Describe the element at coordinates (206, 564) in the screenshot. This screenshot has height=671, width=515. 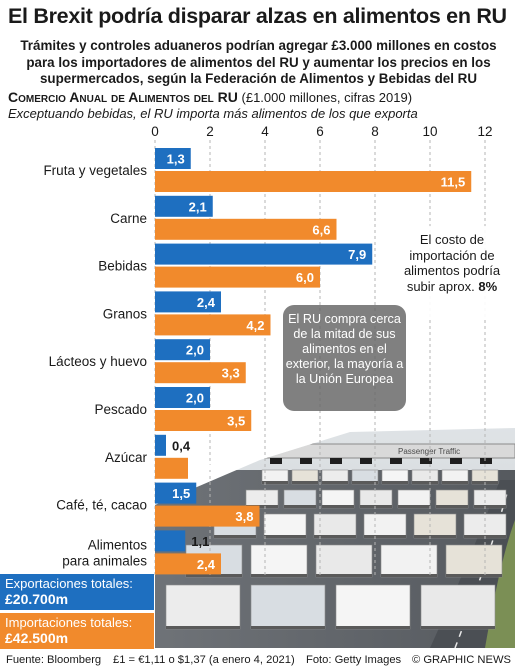
I see `import-value-label: 2,4` at that location.